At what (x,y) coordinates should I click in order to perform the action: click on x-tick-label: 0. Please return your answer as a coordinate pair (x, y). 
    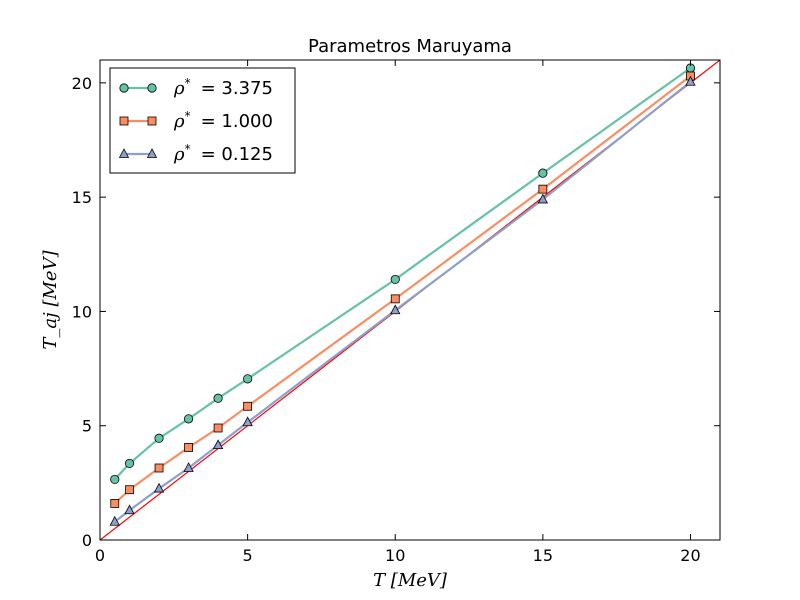
    Looking at the image, I should click on (100, 555).